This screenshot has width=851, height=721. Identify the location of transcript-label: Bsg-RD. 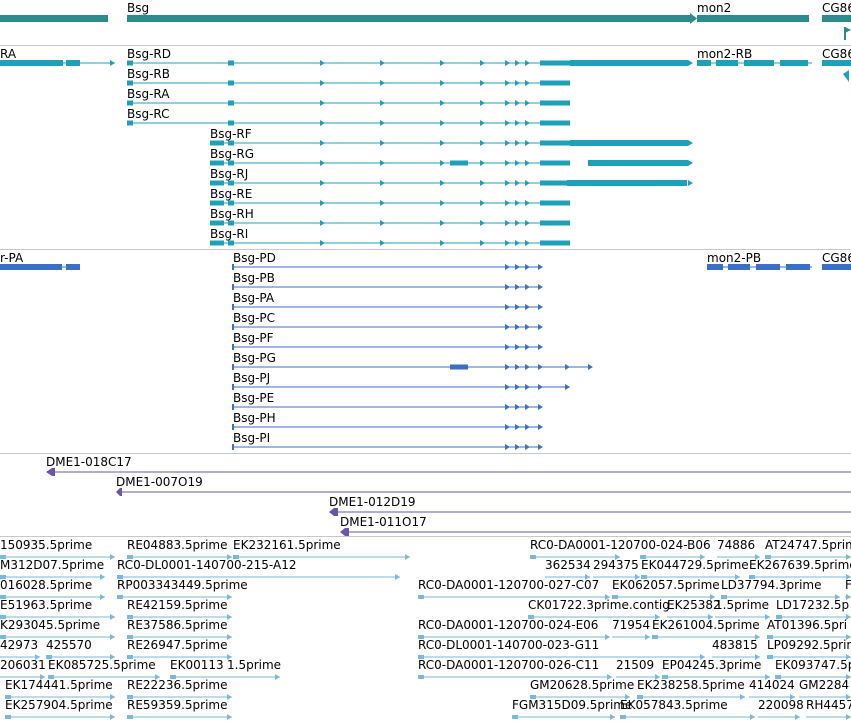
(149, 54).